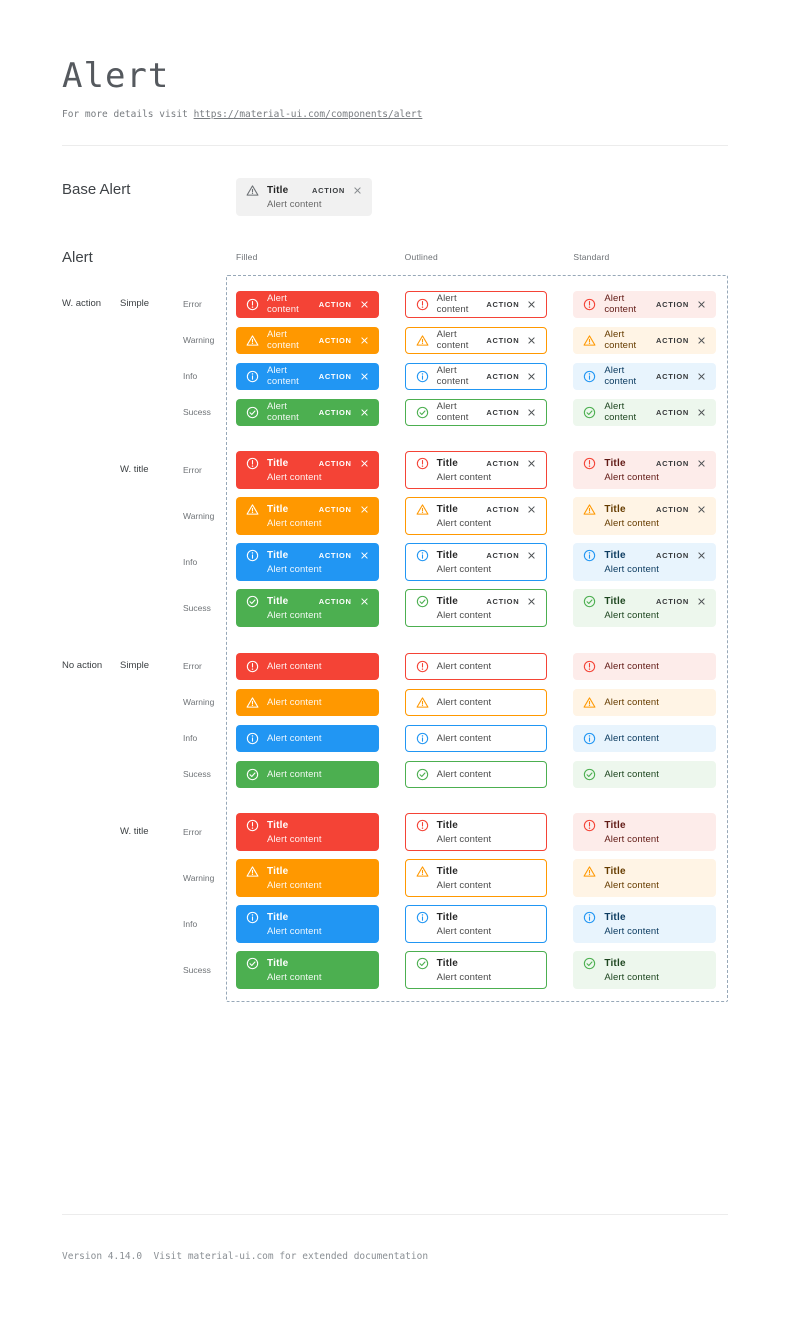  Describe the element at coordinates (644, 304) in the screenshot. I see `alert-standard-error-simple: Alert content ACTION` at that location.